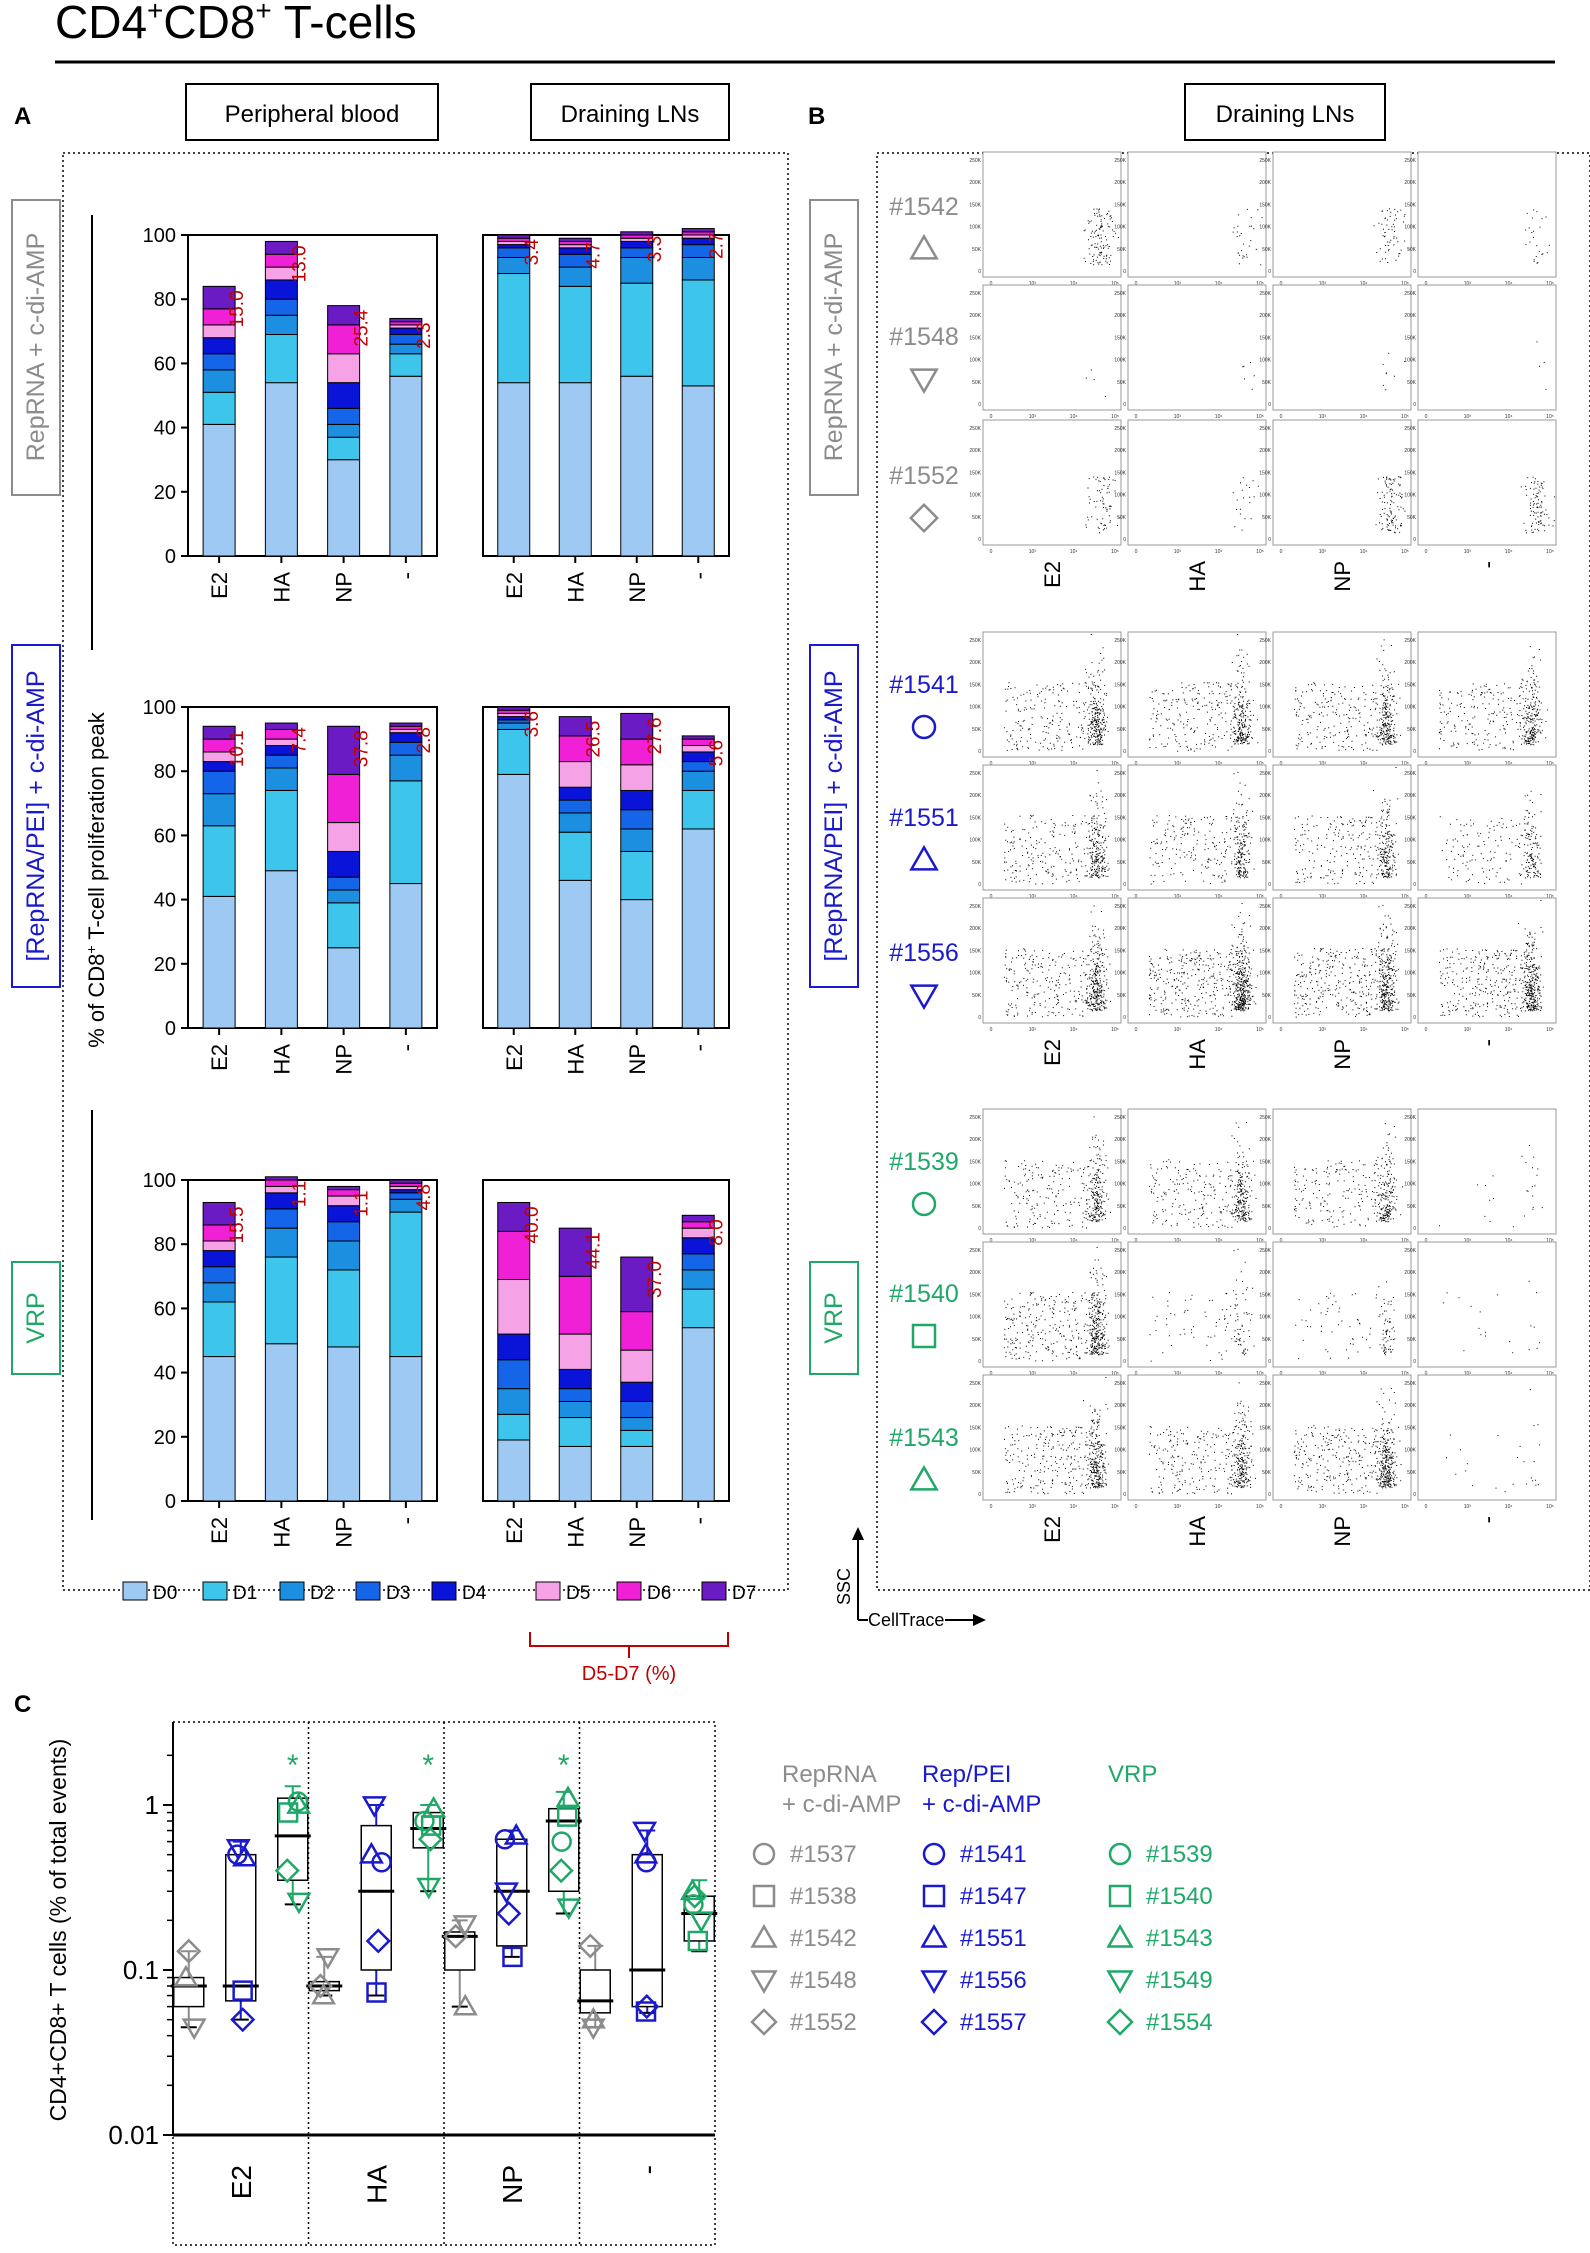 The image size is (1590, 2253). Describe the element at coordinates (292, 1591) in the screenshot. I see `legend-swatch-D2` at that location.